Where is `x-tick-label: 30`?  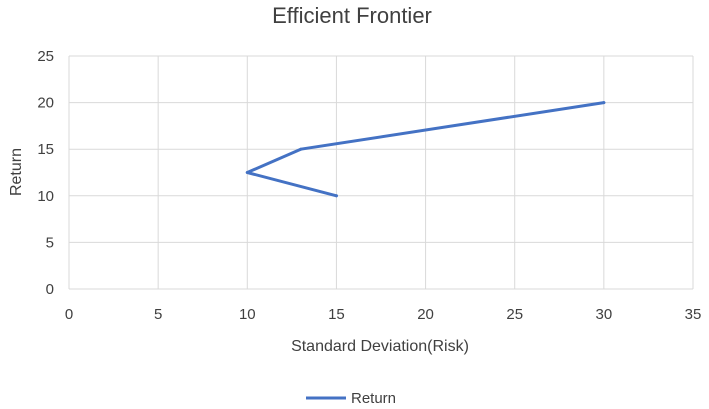 x-tick-label: 30 is located at coordinates (604, 314).